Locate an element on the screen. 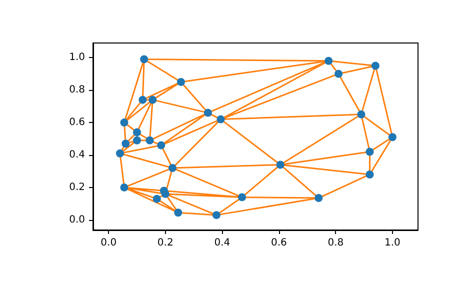  x-tick-label: 0.0 is located at coordinates (108, 243).